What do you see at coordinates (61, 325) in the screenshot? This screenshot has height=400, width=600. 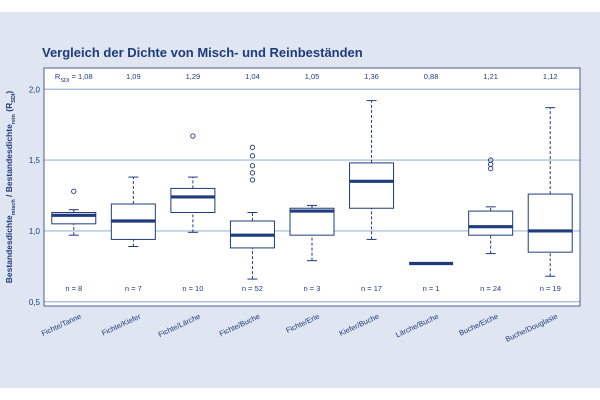 I see `category-label: Fichte/Tanne` at bounding box center [61, 325].